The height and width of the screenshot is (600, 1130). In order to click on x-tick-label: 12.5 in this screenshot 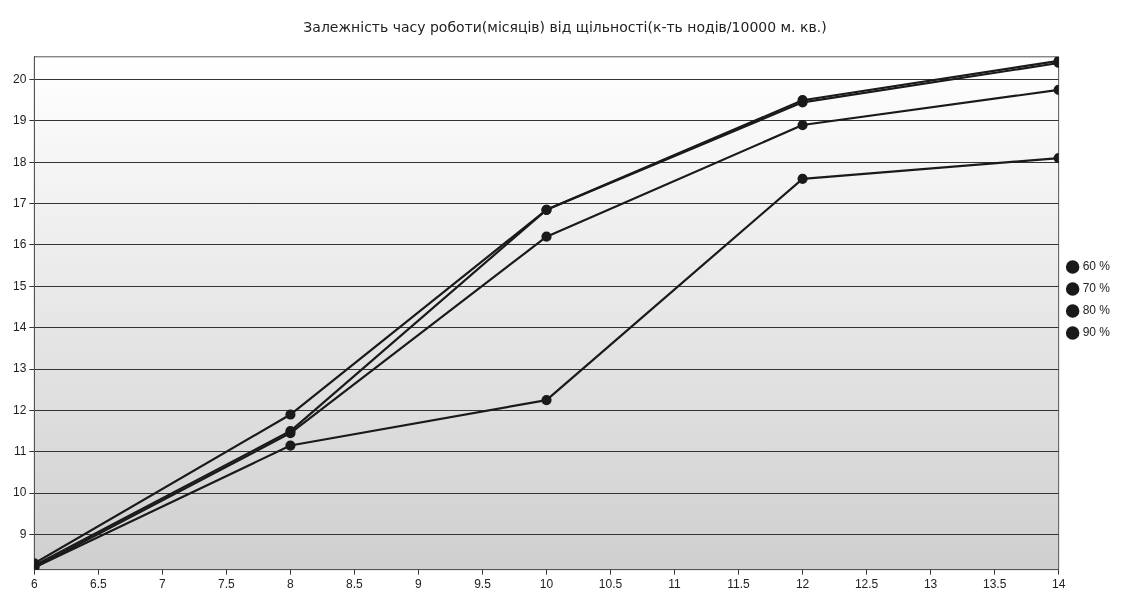, I will do `click(866, 584)`.